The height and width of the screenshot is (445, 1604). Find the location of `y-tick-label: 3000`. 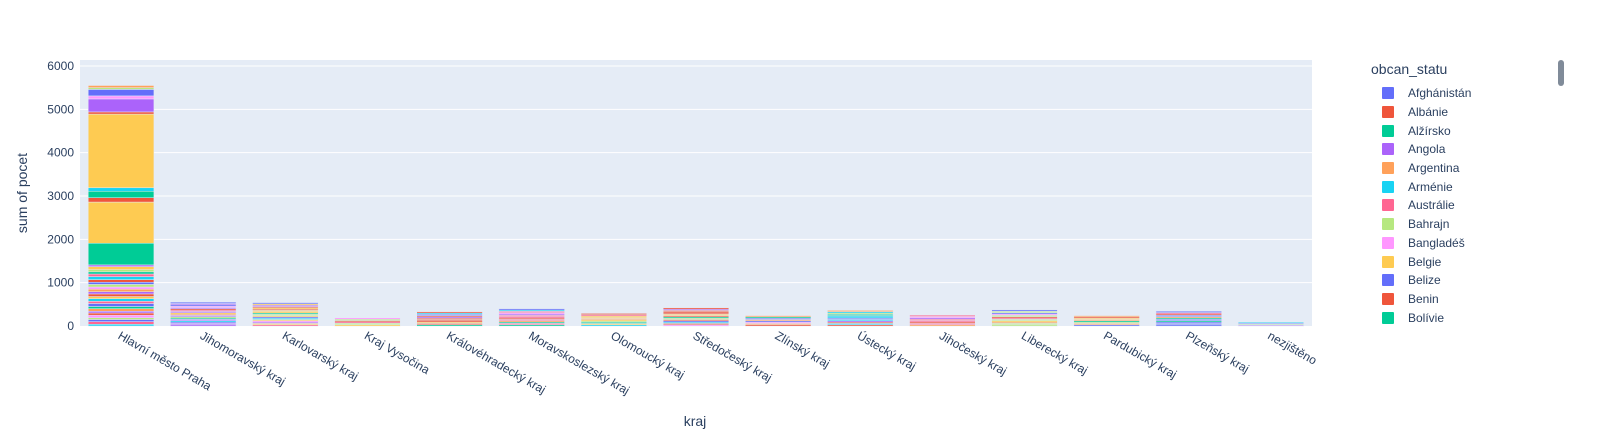

y-tick-label: 3000 is located at coordinates (60, 196).